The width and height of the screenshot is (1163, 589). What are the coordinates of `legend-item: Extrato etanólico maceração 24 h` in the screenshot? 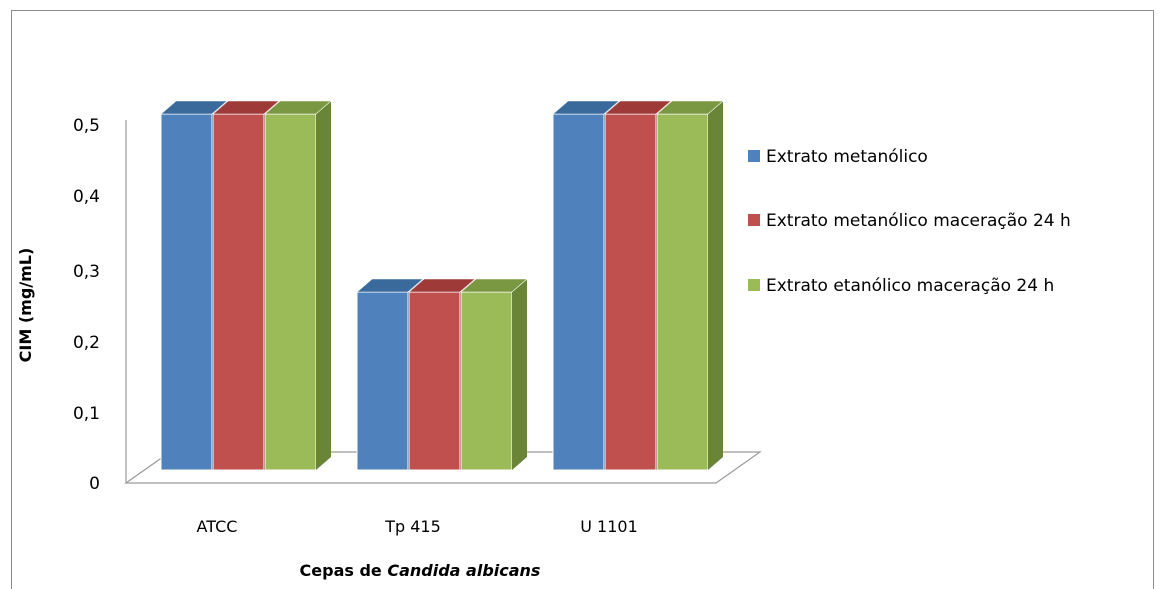 It's located at (901, 286).